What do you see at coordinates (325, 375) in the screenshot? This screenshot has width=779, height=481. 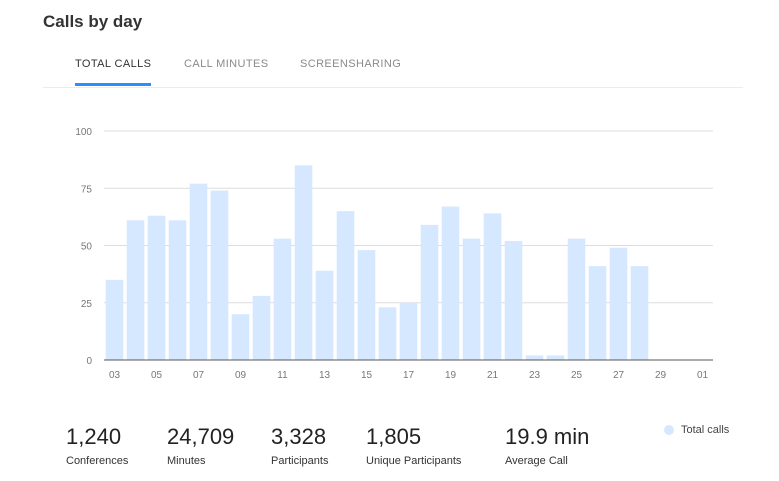 I see `x-tick-label: 13` at bounding box center [325, 375].